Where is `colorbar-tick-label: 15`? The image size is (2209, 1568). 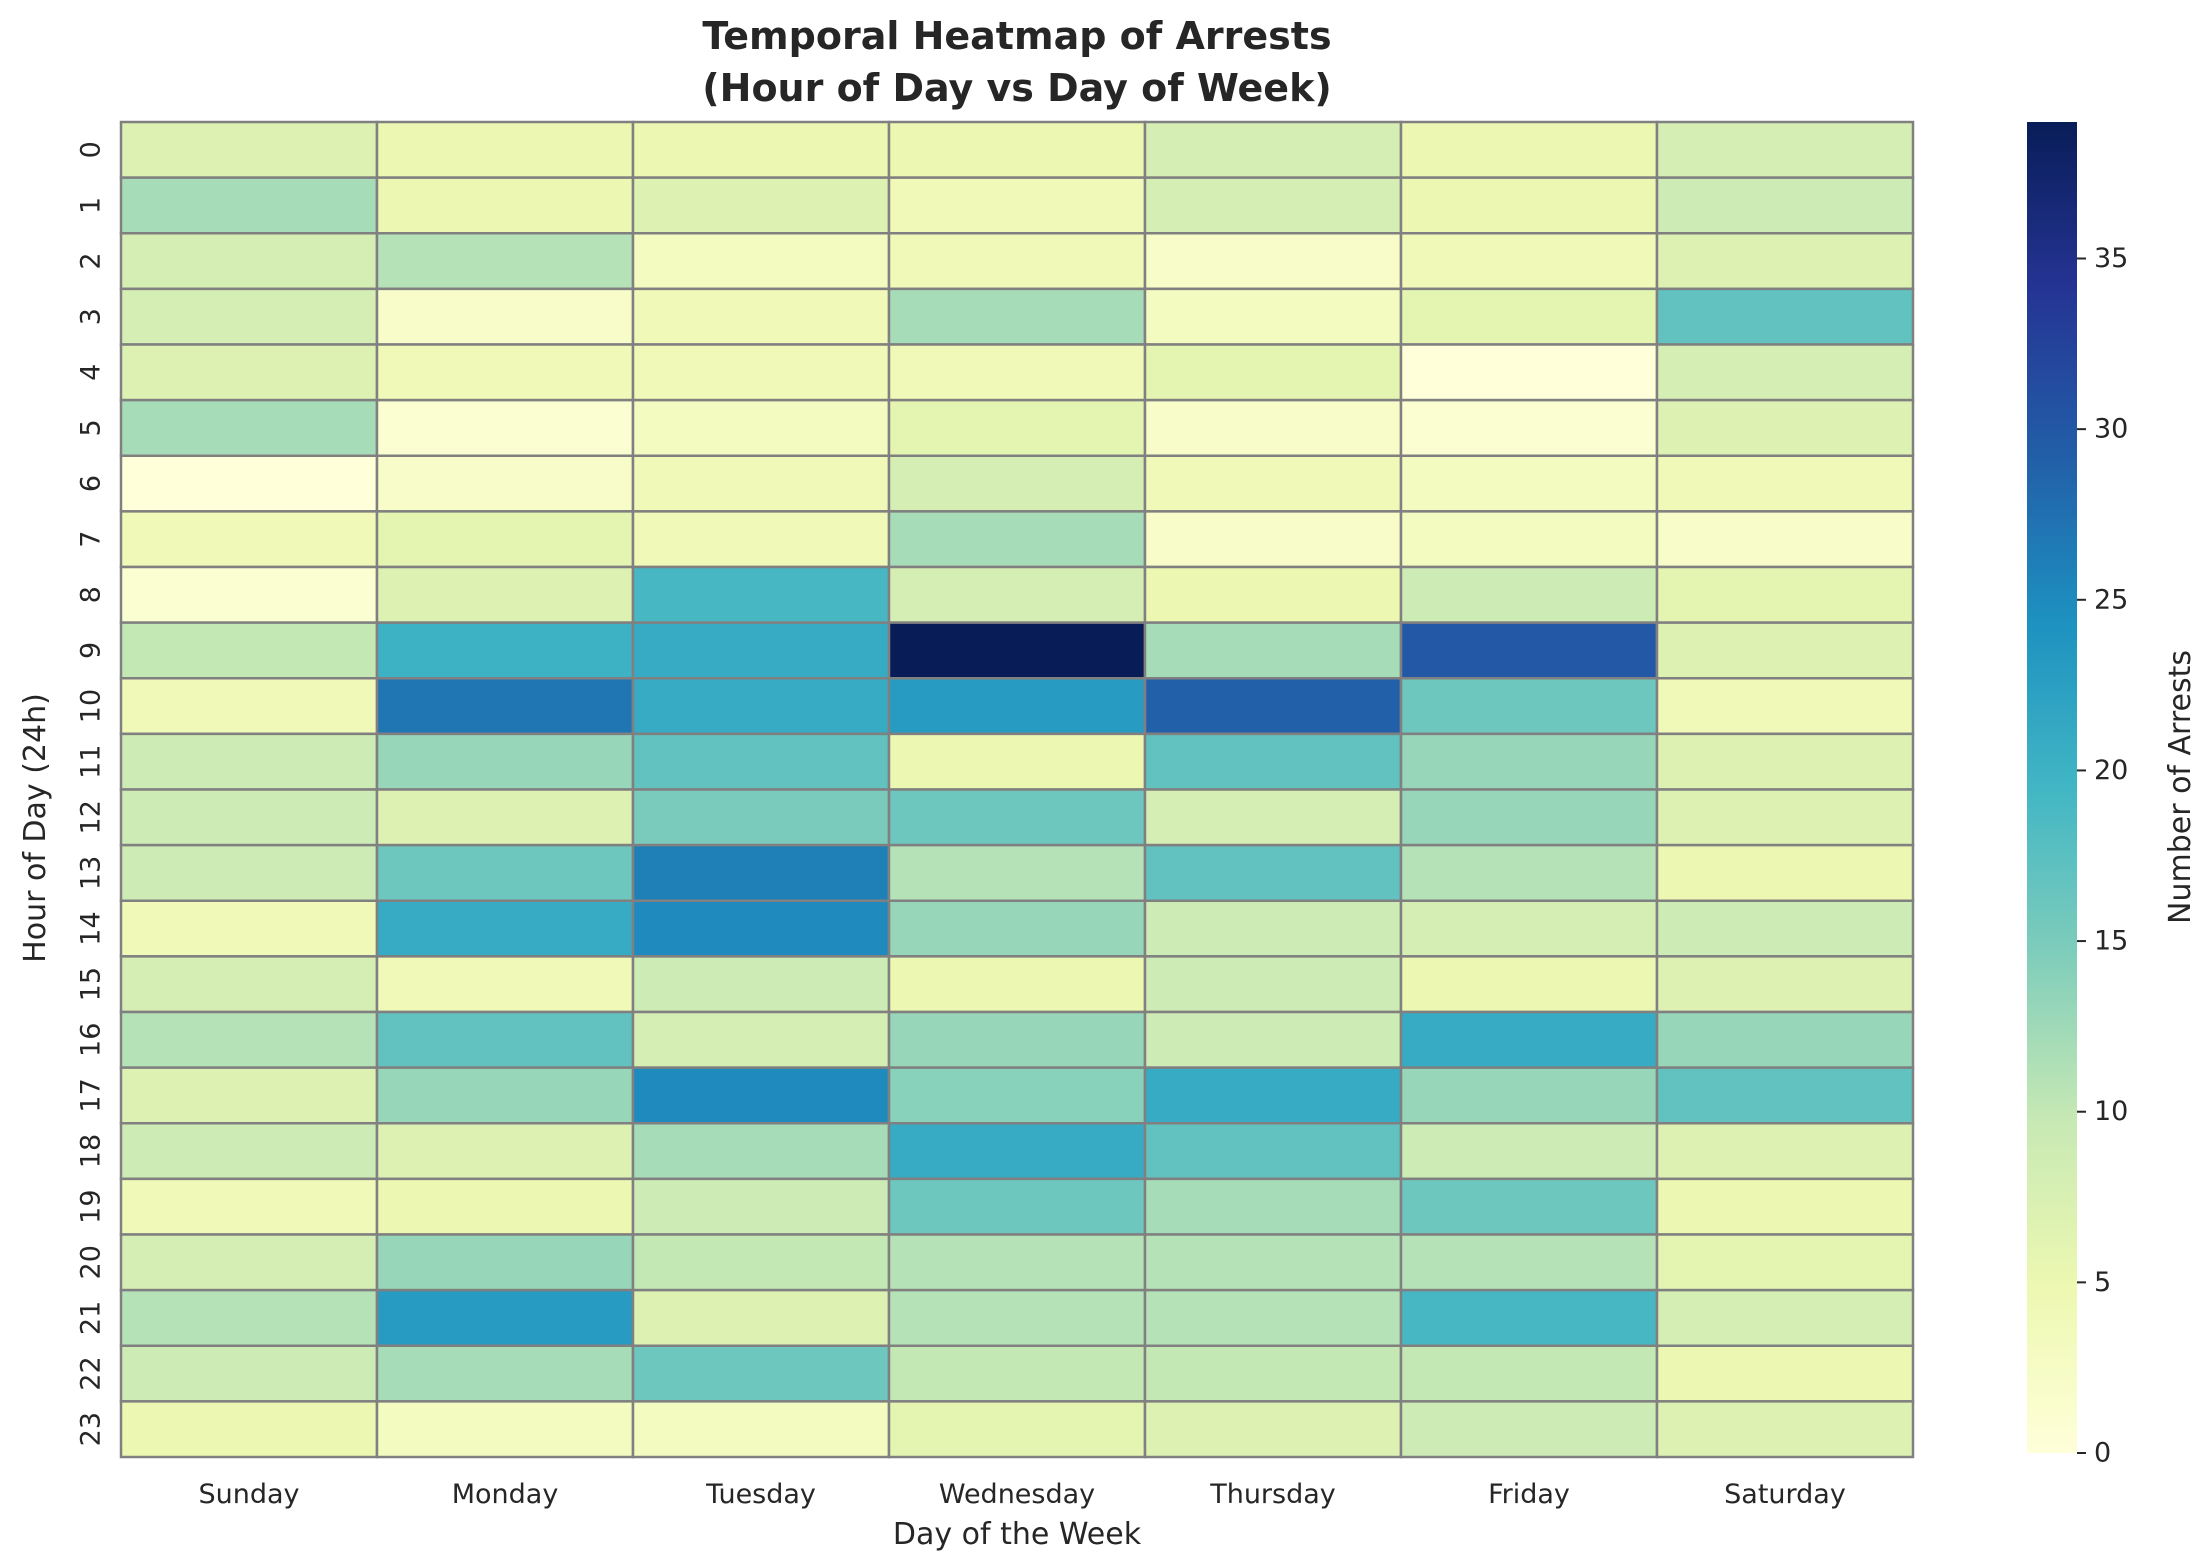
colorbar-tick-label: 15 is located at coordinates (2111, 941).